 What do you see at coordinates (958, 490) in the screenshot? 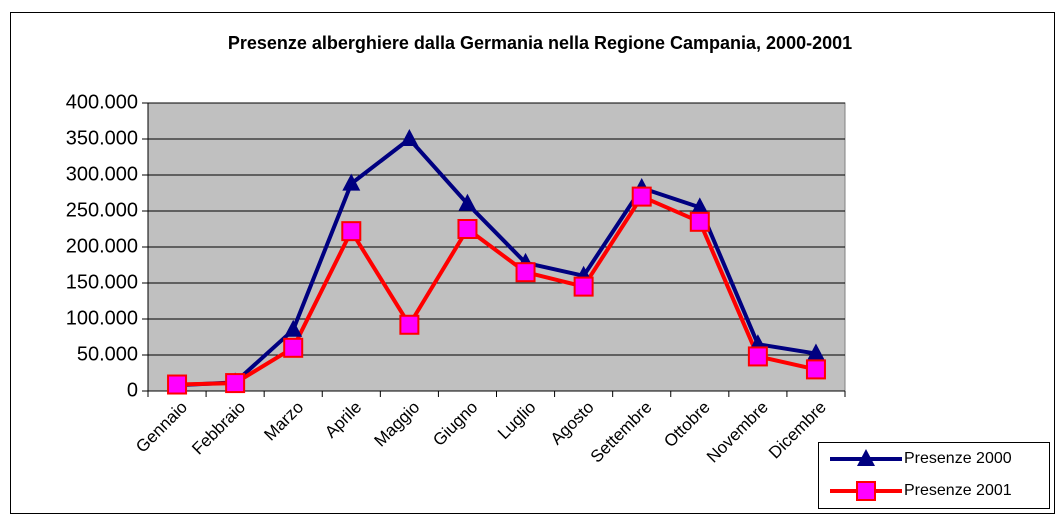
I see `legend-label: Presenze 2001` at bounding box center [958, 490].